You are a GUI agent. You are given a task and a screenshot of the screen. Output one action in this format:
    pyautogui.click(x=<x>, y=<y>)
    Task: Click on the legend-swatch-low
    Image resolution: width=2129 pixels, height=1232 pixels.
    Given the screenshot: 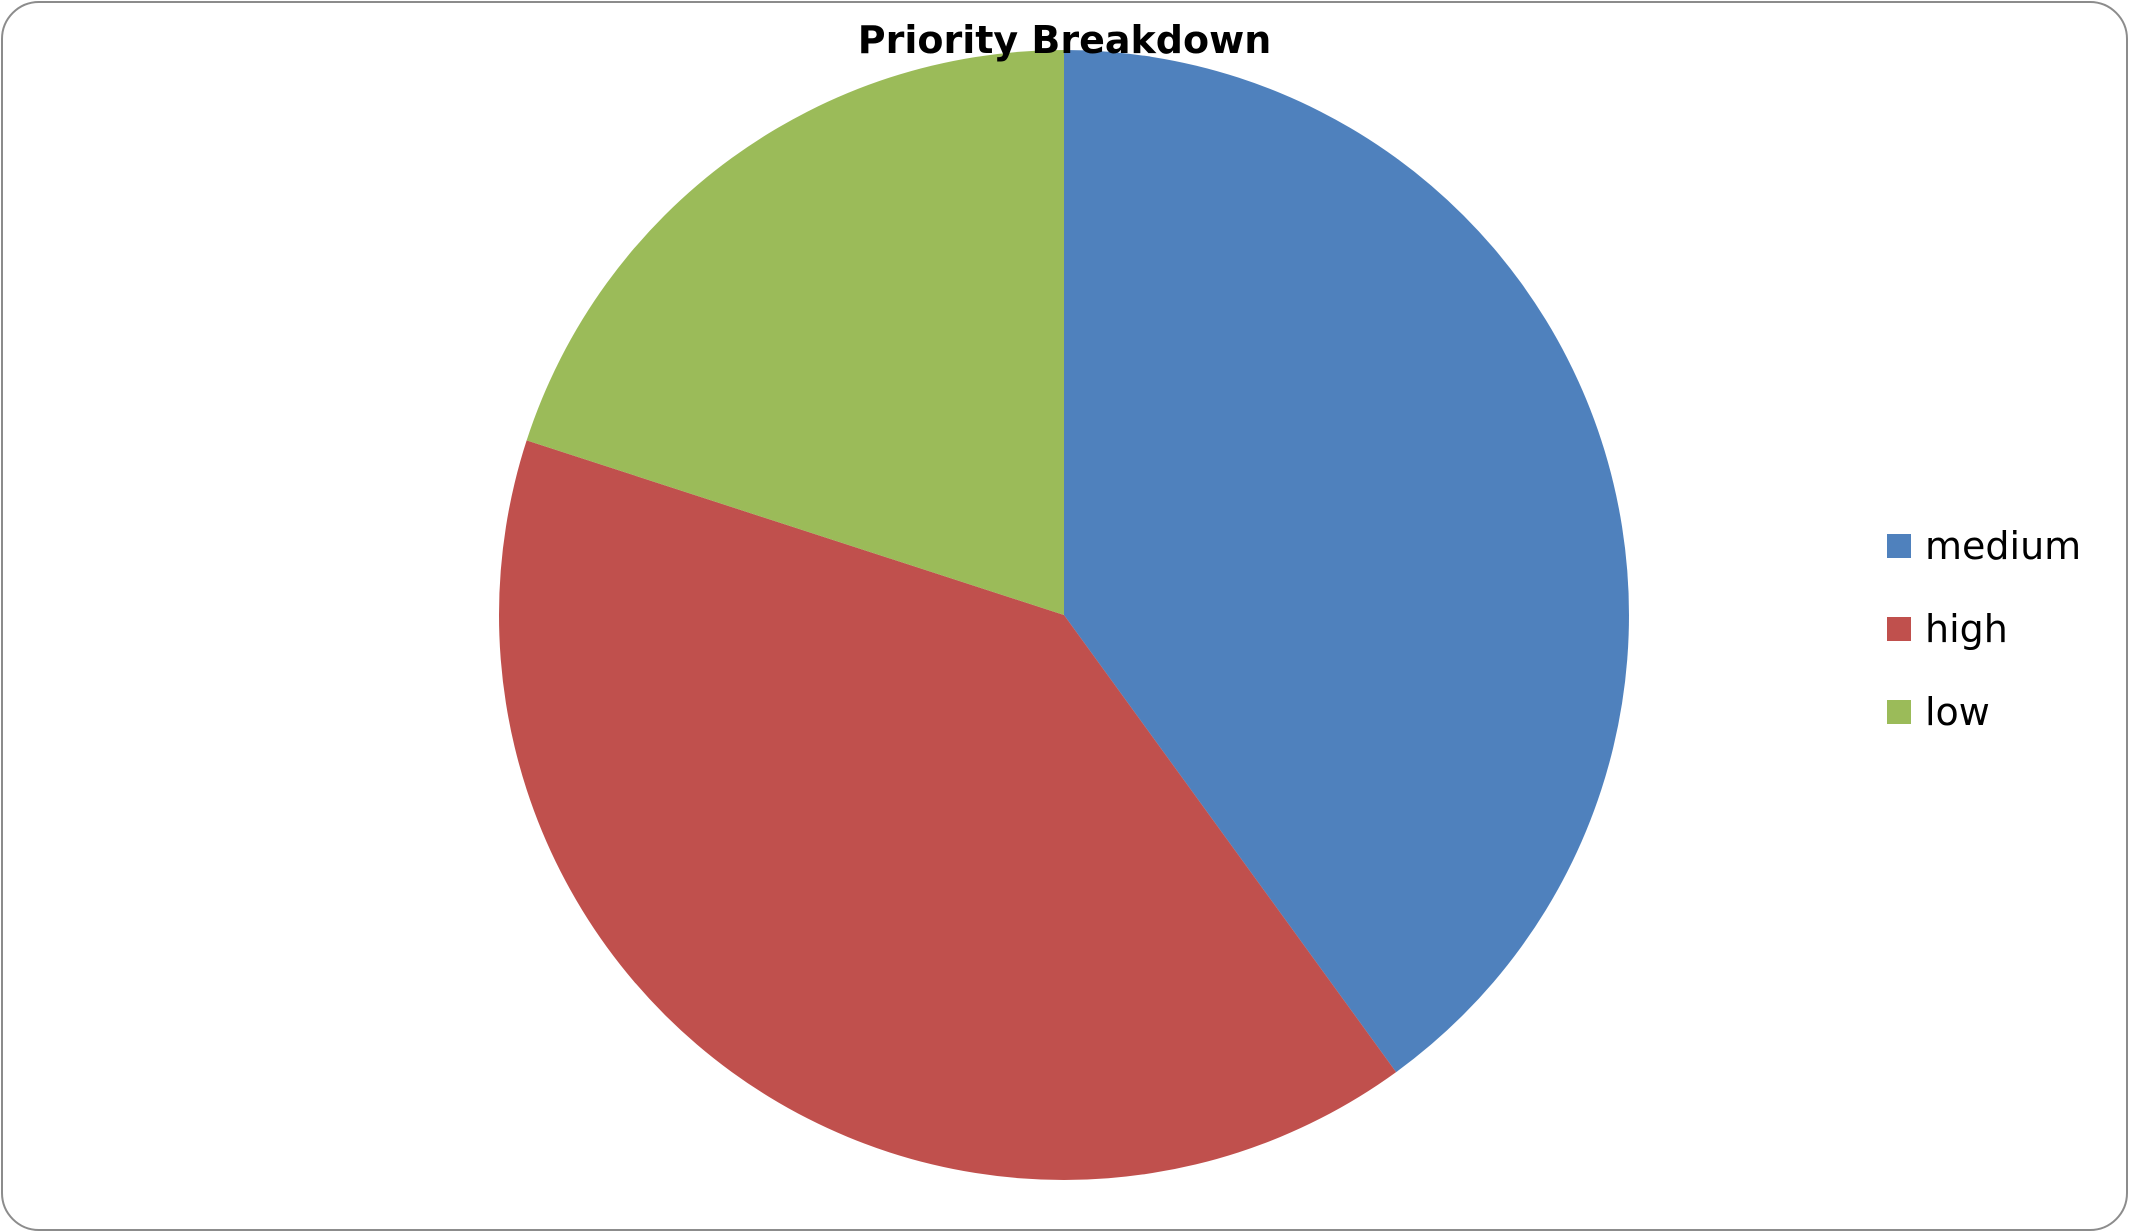 What is the action you would take?
    pyautogui.click(x=1899, y=711)
    